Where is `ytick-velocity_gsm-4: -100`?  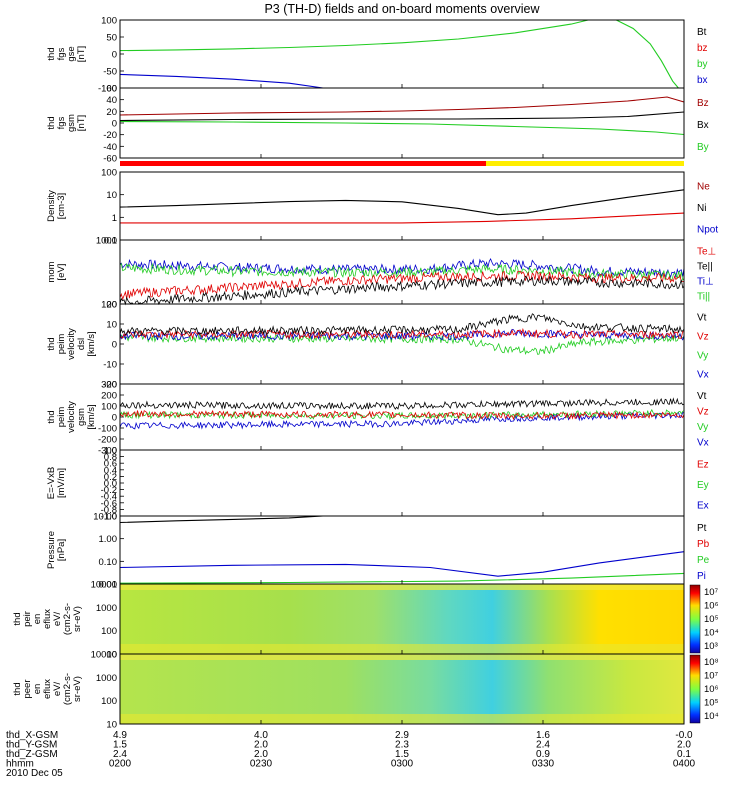 ytick-velocity_gsm-4: -100 is located at coordinates (107, 429).